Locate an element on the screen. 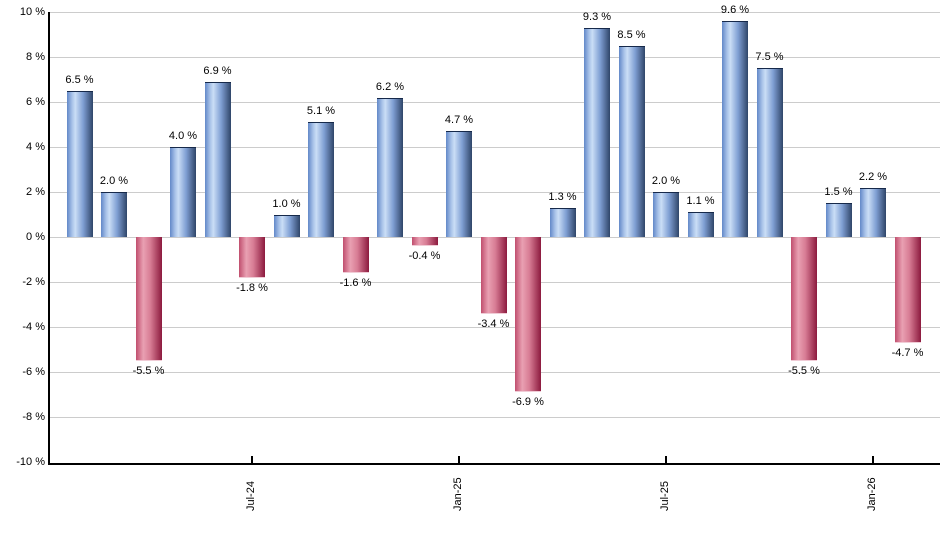 Image resolution: width=940 pixels, height=550 pixels. bar-value-label: 6.9 % is located at coordinates (217, 70).